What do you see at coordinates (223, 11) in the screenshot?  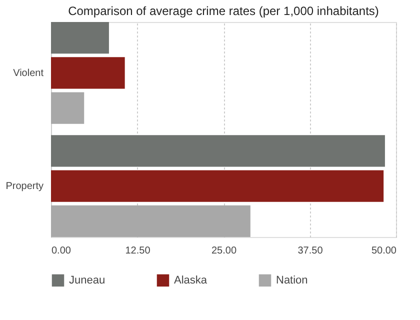 I see `chart-title: Comparison of average crime rates (per 1,000 inhabitants)` at bounding box center [223, 11].